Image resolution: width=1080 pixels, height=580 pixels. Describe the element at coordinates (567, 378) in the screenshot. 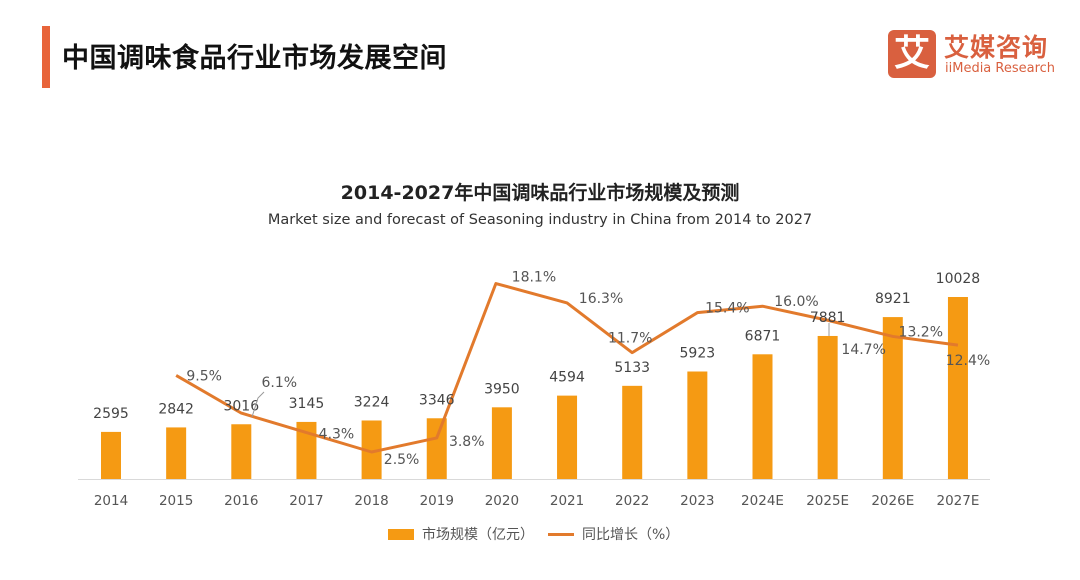

I see `bar-value-label: 4594` at that location.